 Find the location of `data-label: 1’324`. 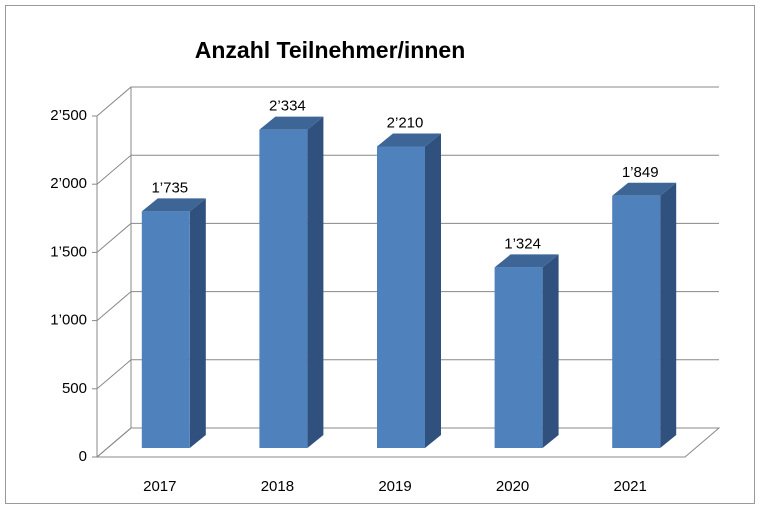

data-label: 1’324 is located at coordinates (522, 243).